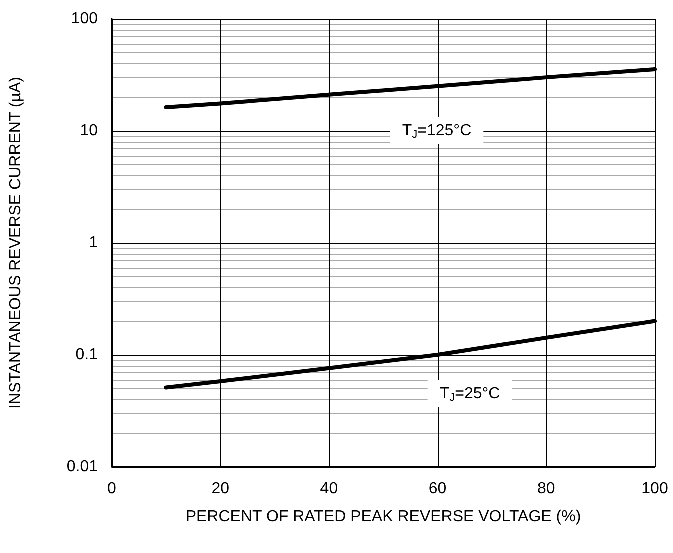 Image resolution: width=673 pixels, height=553 pixels. What do you see at coordinates (93, 243) in the screenshot?
I see `y-tick-label: 1` at bounding box center [93, 243].